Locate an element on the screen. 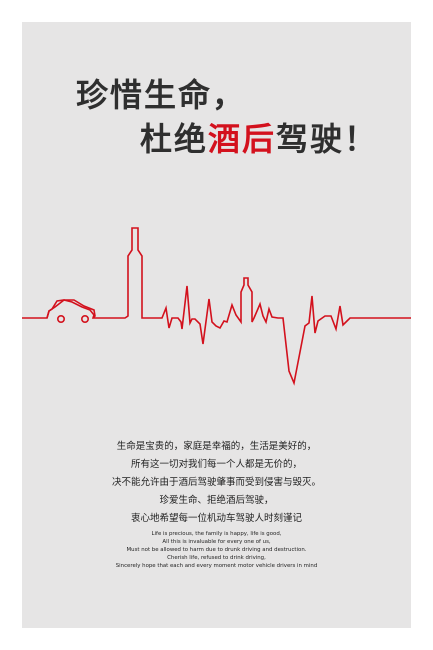  title-line-2-highlight: 酒后 is located at coordinates (242, 139).